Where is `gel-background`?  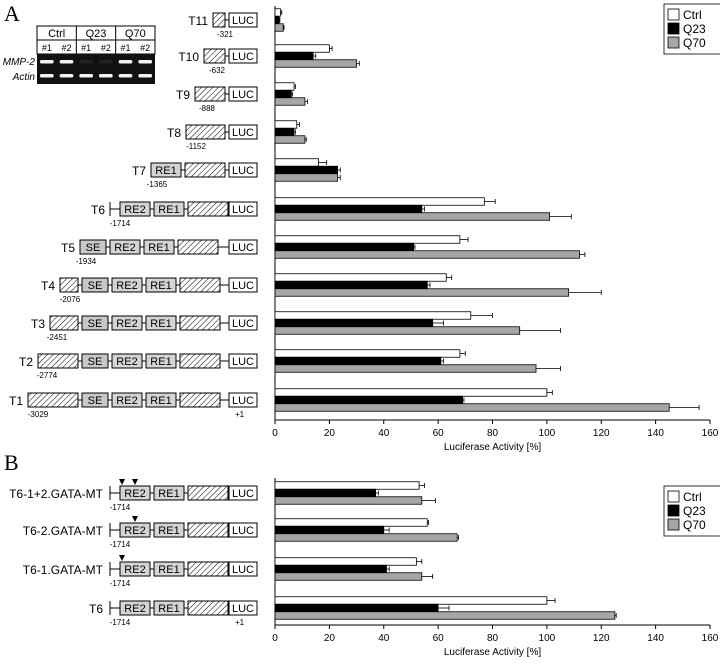 gel-background is located at coordinates (96, 69).